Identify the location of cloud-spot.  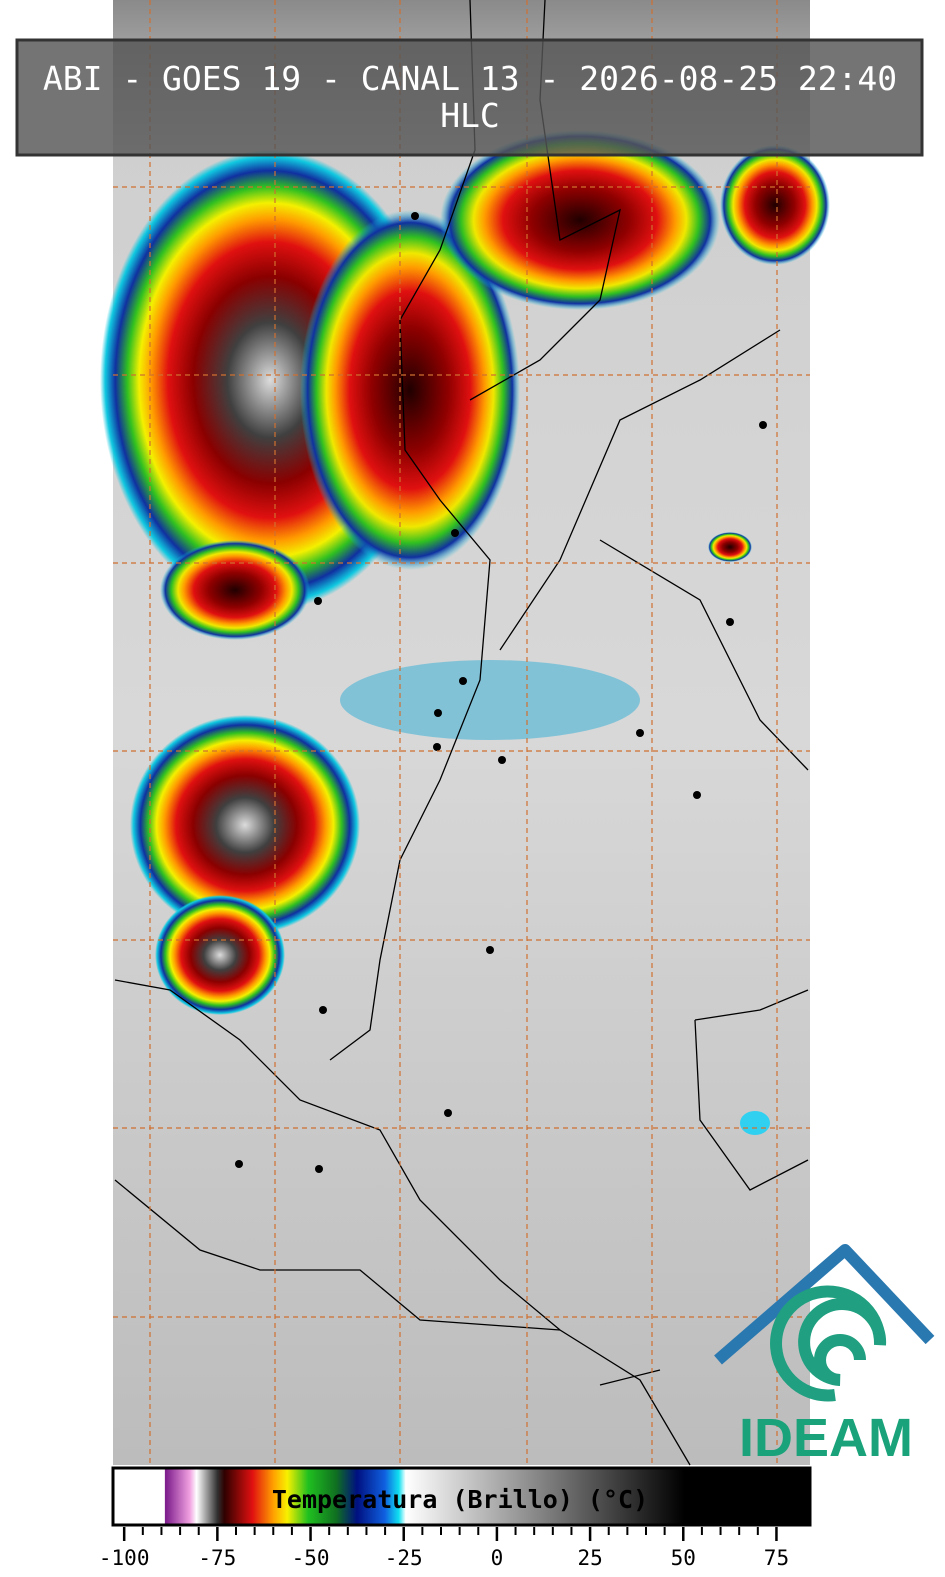
(755, 1123).